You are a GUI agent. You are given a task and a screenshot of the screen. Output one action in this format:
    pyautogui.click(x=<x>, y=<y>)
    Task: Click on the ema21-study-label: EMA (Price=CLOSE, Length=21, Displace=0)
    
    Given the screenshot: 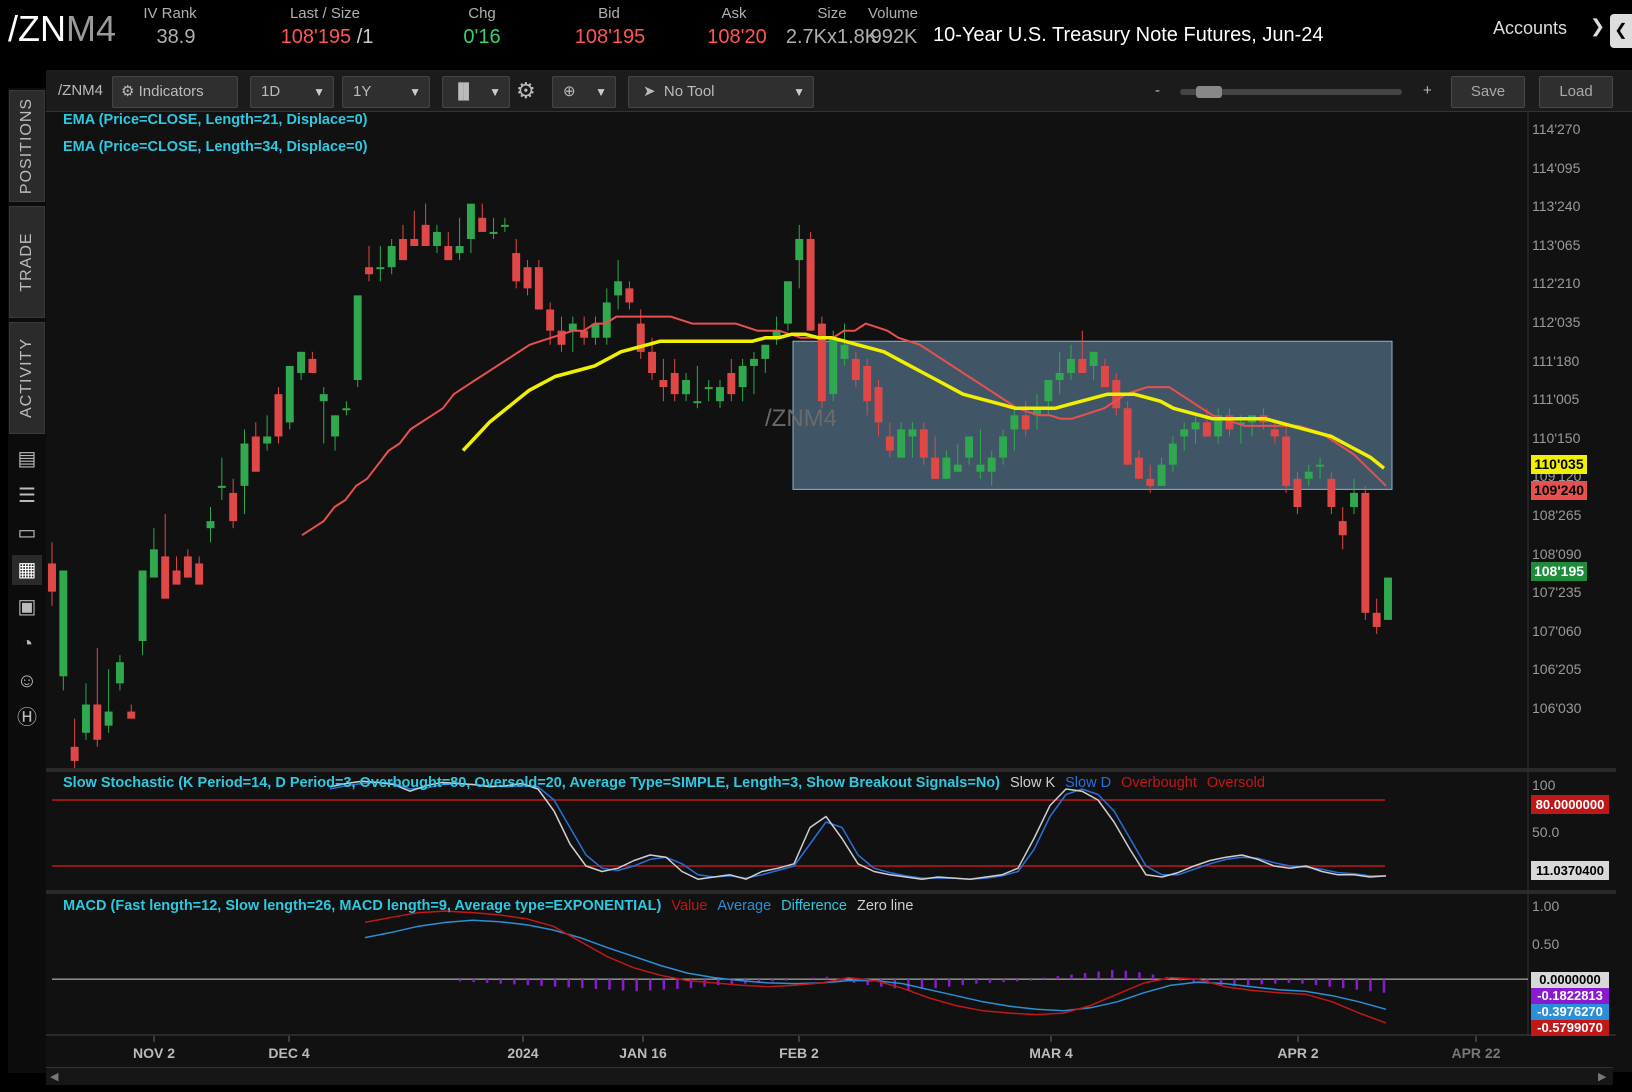 What is the action you would take?
    pyautogui.click(x=215, y=120)
    